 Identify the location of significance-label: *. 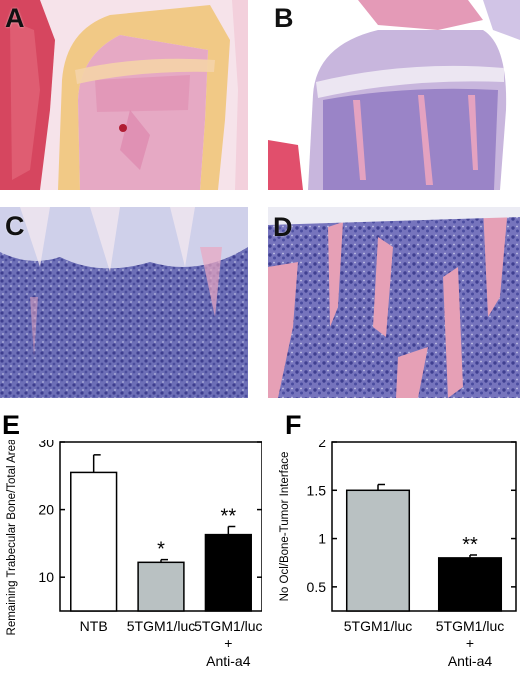
(161, 550).